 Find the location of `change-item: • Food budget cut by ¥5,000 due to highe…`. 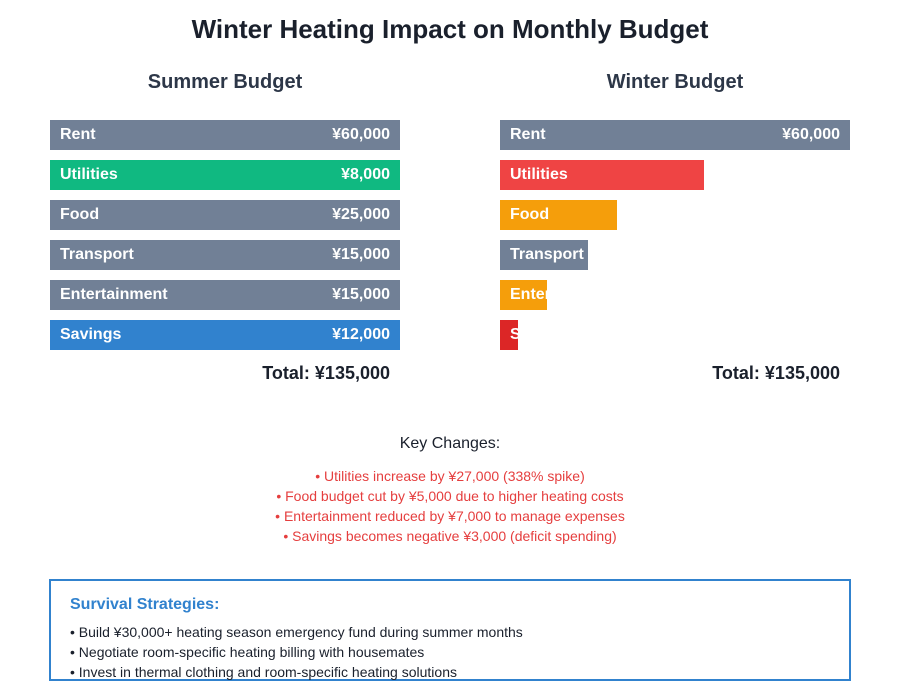

change-item: • Food budget cut by ¥5,000 due to highe… is located at coordinates (450, 496).